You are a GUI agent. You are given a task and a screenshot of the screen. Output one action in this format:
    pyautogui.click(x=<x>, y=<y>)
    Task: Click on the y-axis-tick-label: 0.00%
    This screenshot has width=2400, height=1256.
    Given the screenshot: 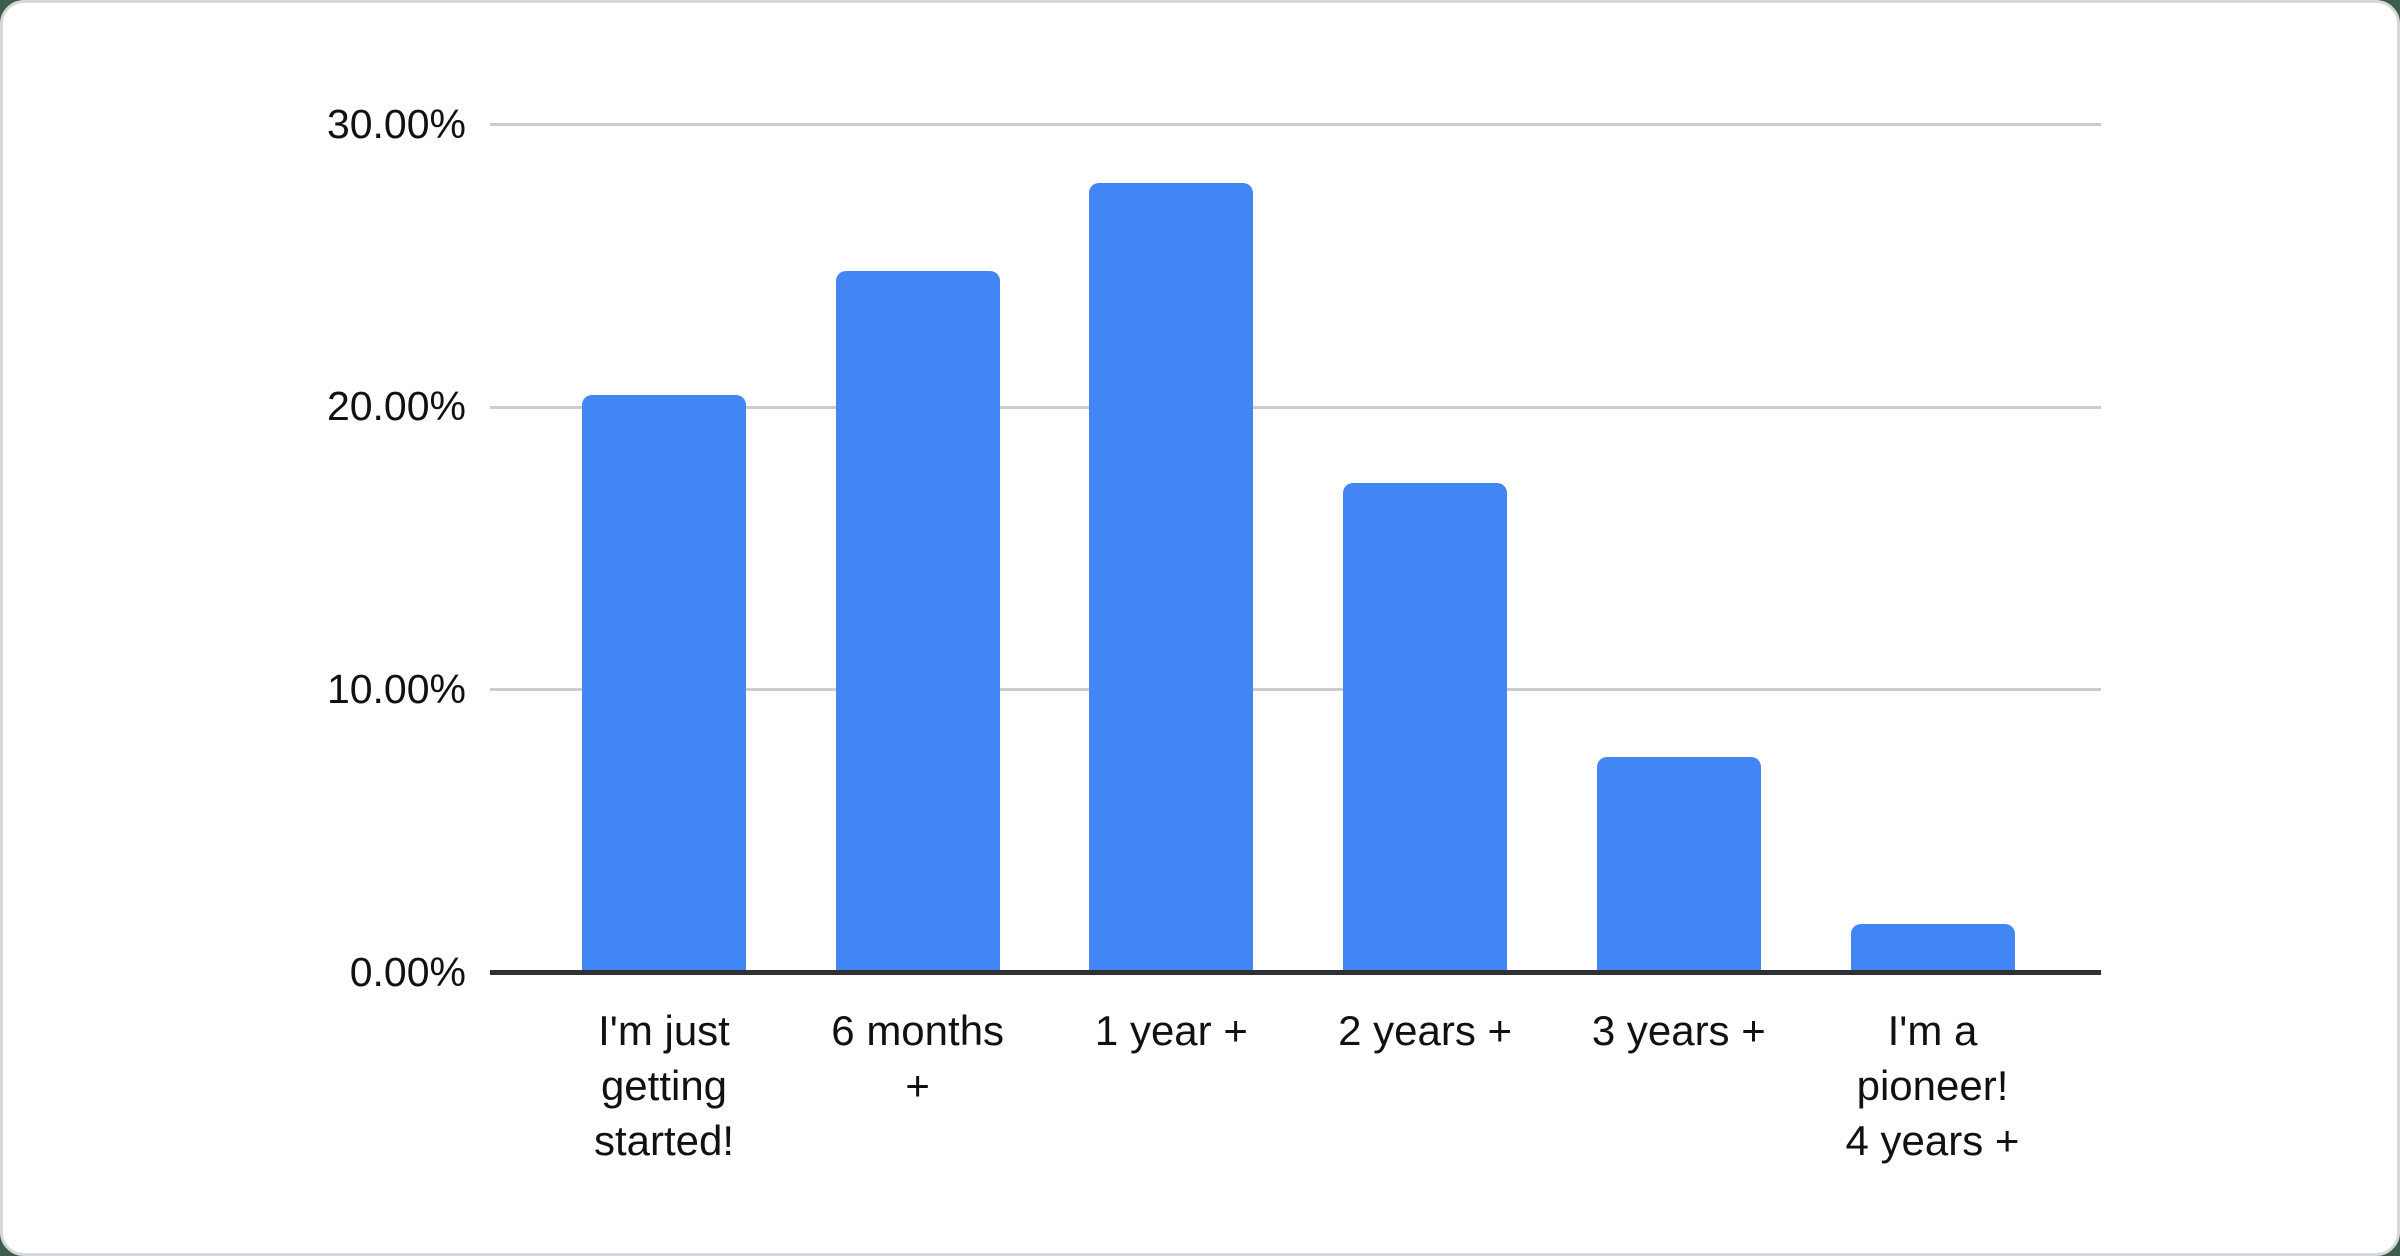 What is the action you would take?
    pyautogui.click(x=407, y=971)
    